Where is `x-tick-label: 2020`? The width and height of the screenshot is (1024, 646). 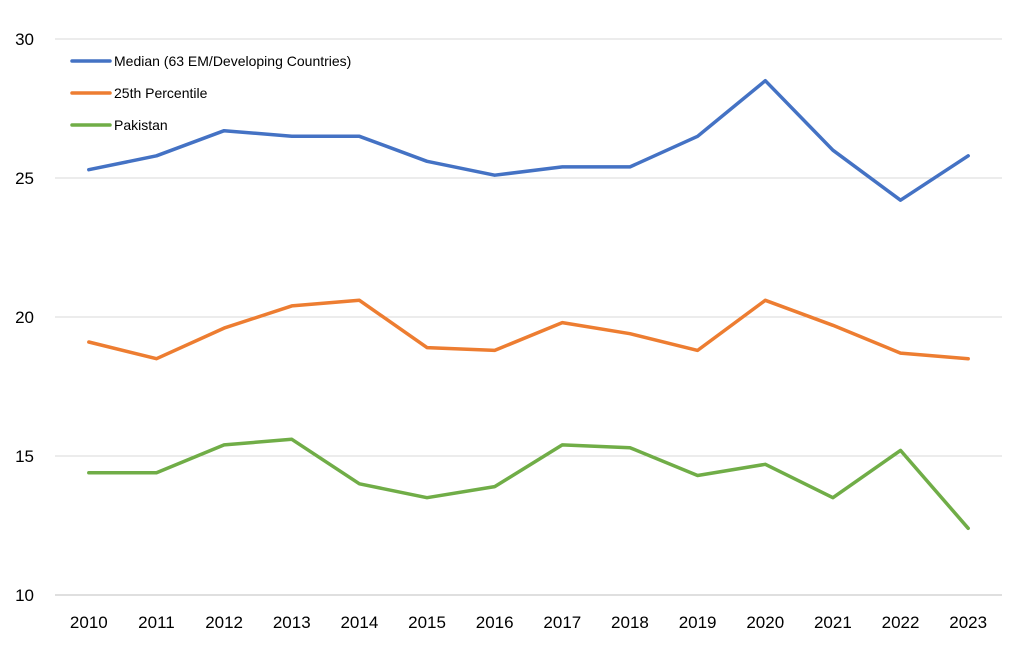 x-tick-label: 2020 is located at coordinates (765, 622).